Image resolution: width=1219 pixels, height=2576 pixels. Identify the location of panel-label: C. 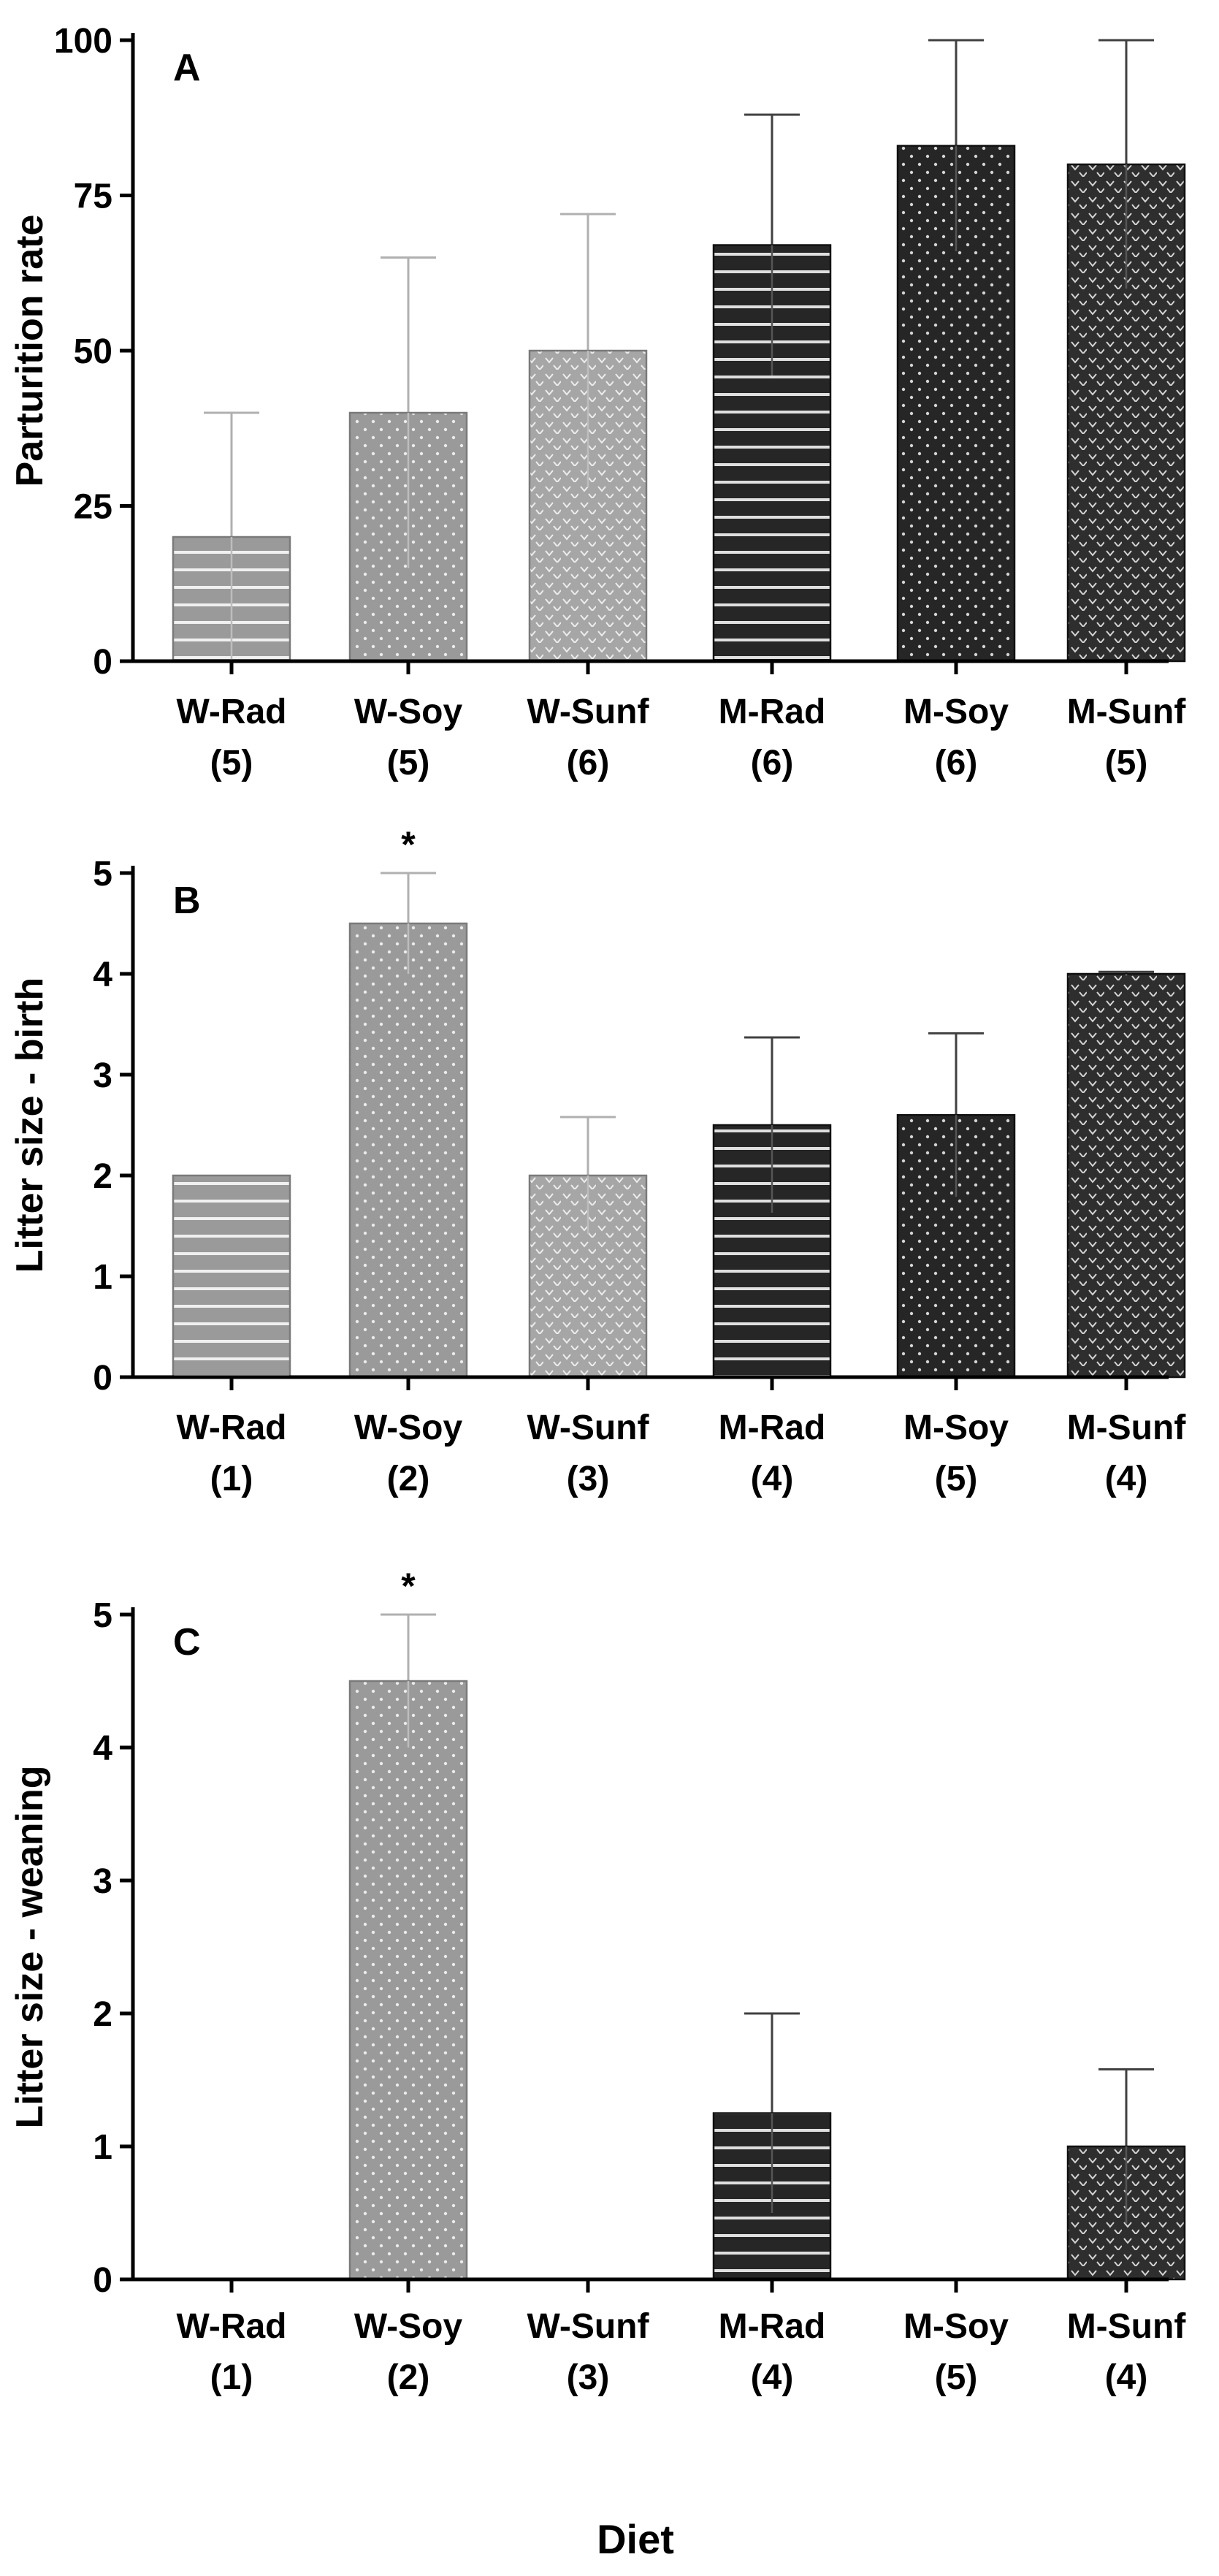
(187, 1643).